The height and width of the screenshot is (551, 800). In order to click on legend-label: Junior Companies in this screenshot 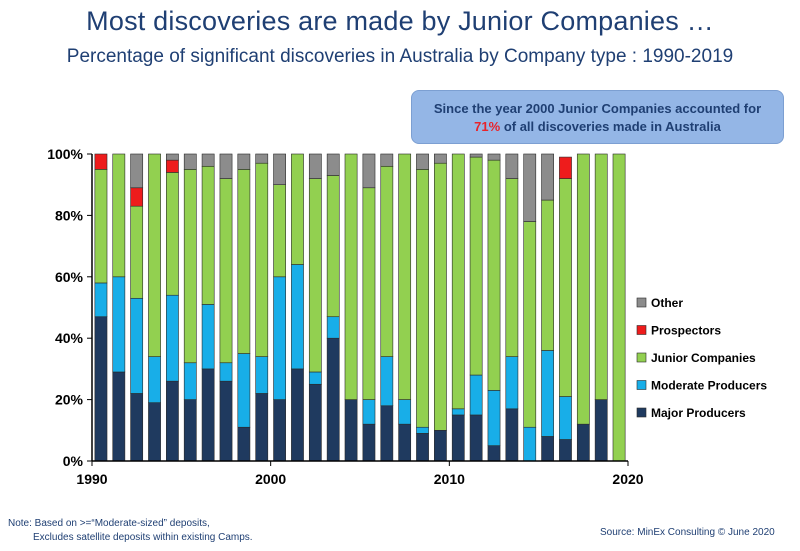, I will do `click(703, 358)`.